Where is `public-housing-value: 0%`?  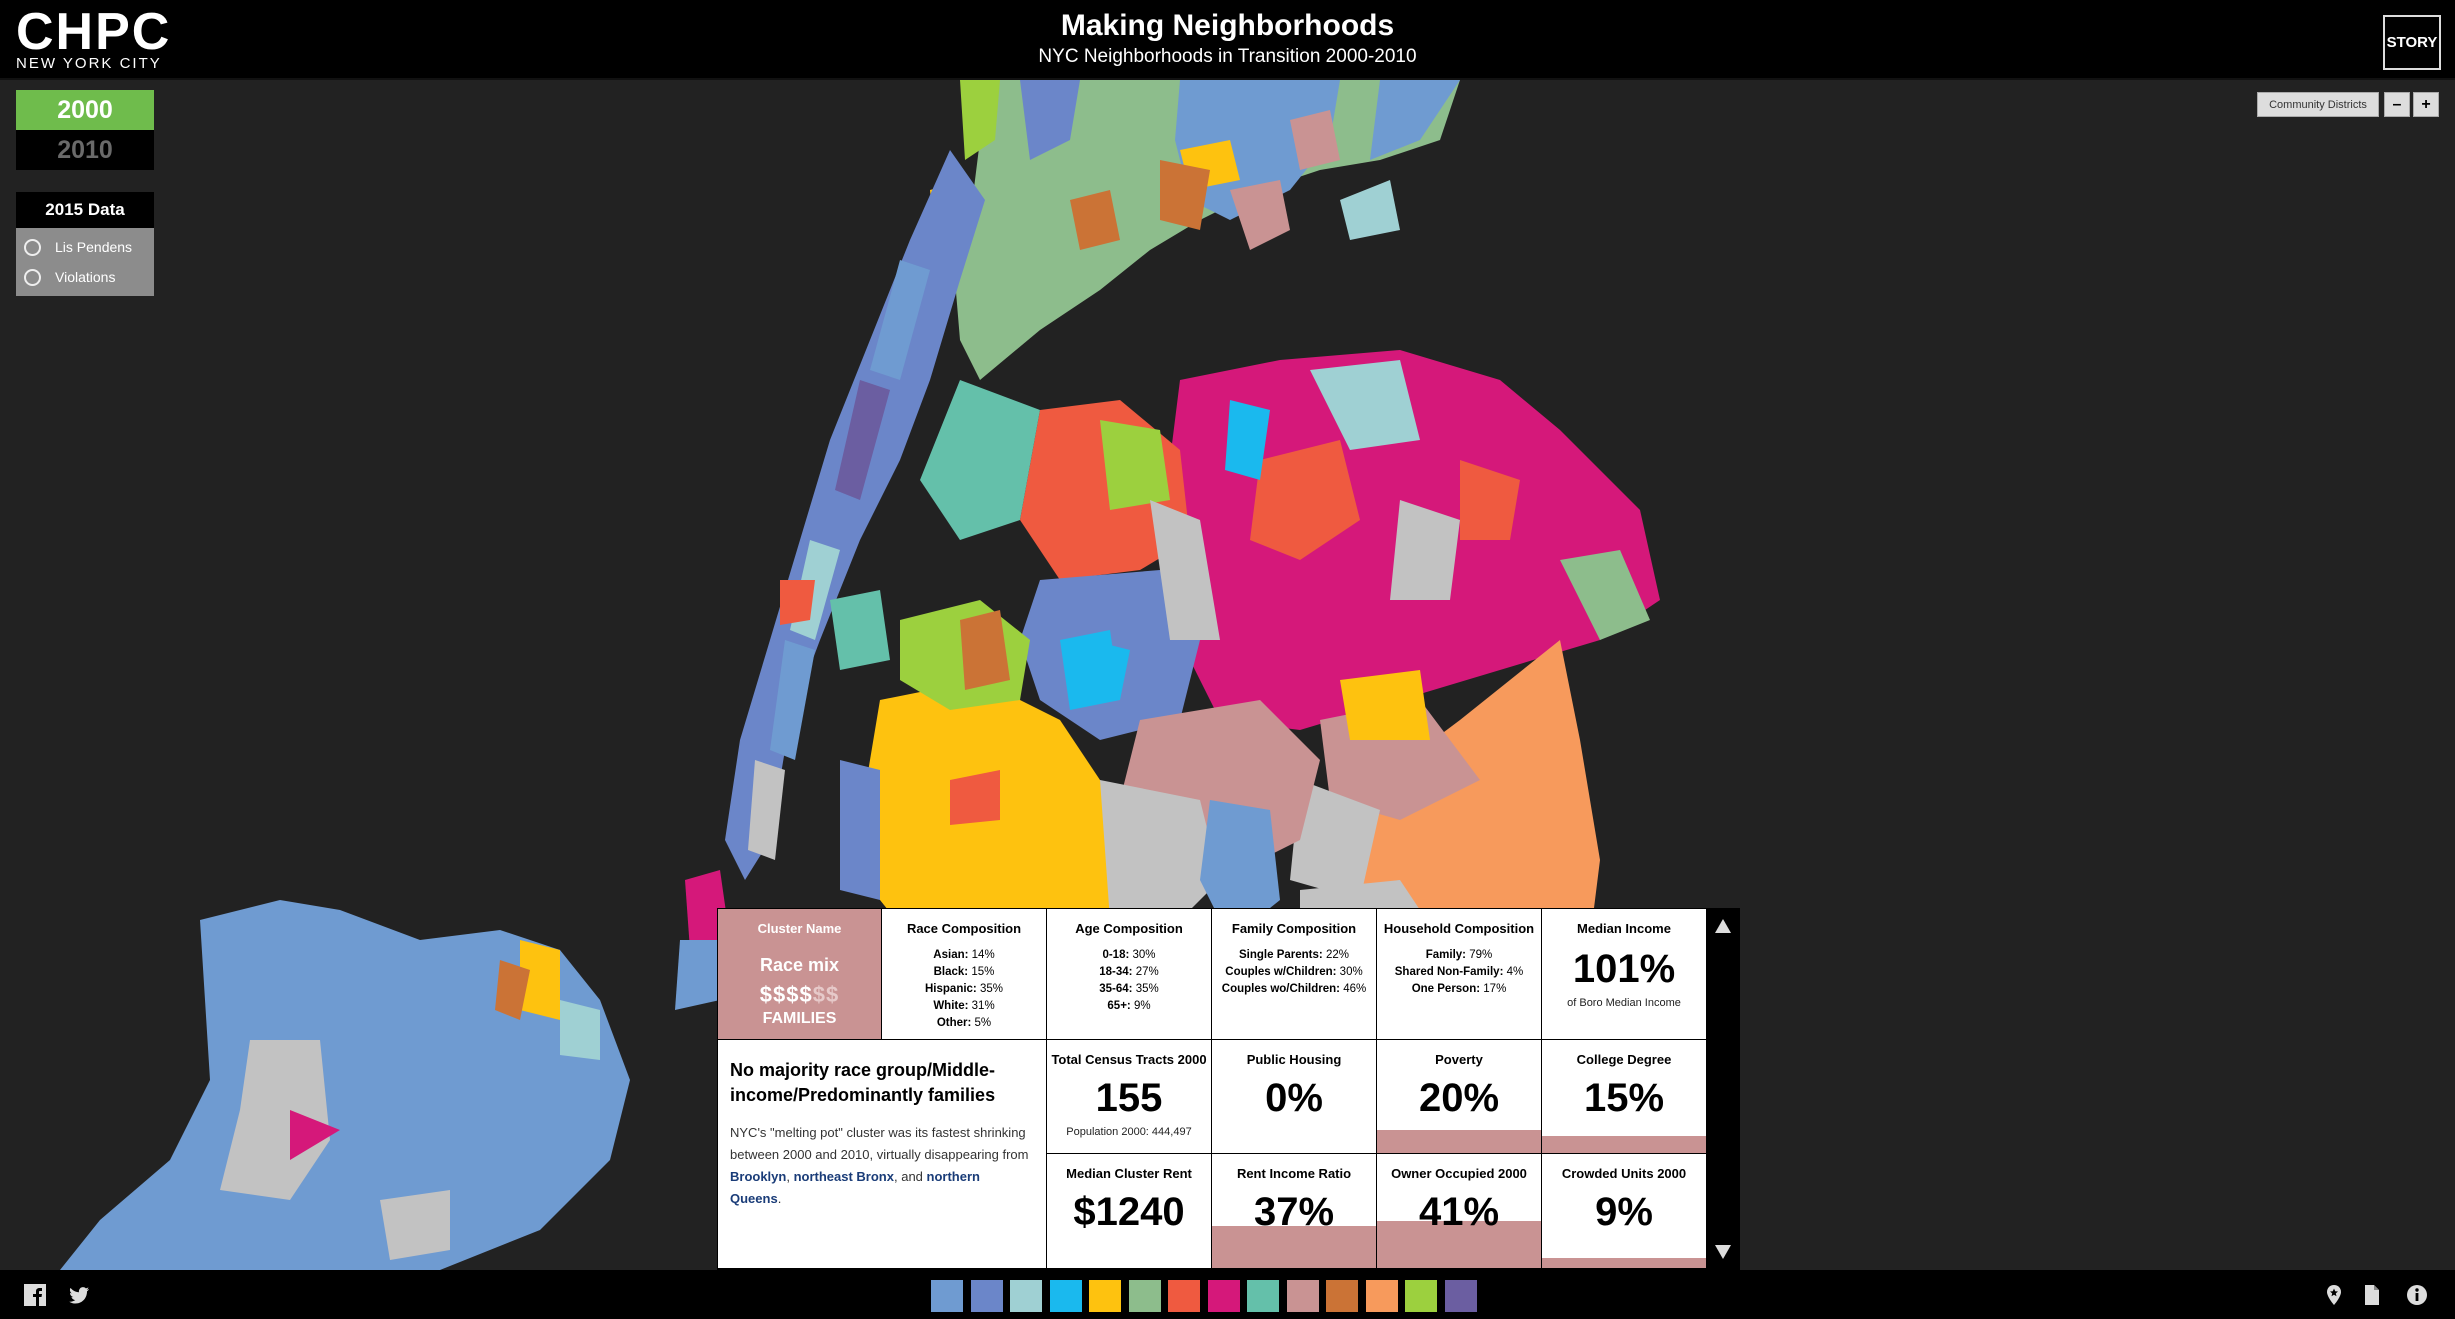 public-housing-value: 0% is located at coordinates (1294, 1098).